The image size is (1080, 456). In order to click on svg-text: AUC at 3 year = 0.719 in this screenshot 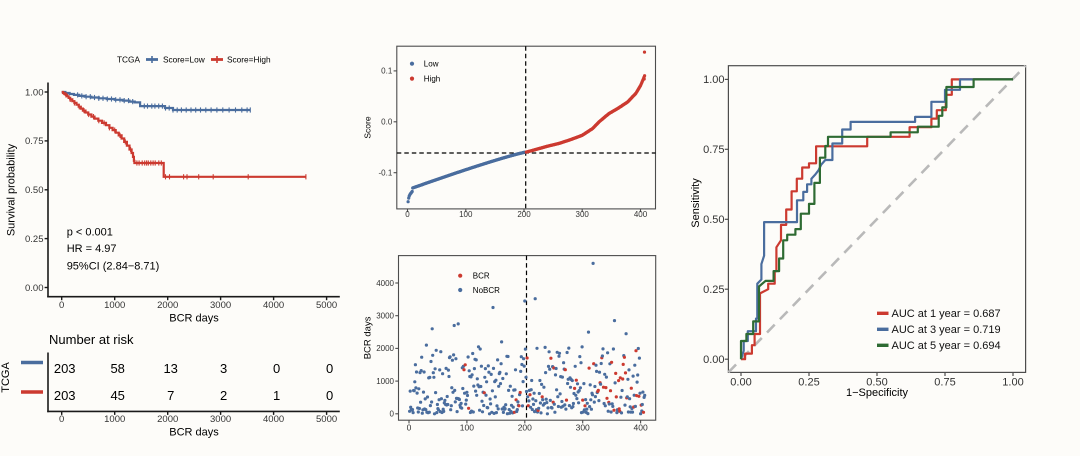, I will do `click(946, 330)`.